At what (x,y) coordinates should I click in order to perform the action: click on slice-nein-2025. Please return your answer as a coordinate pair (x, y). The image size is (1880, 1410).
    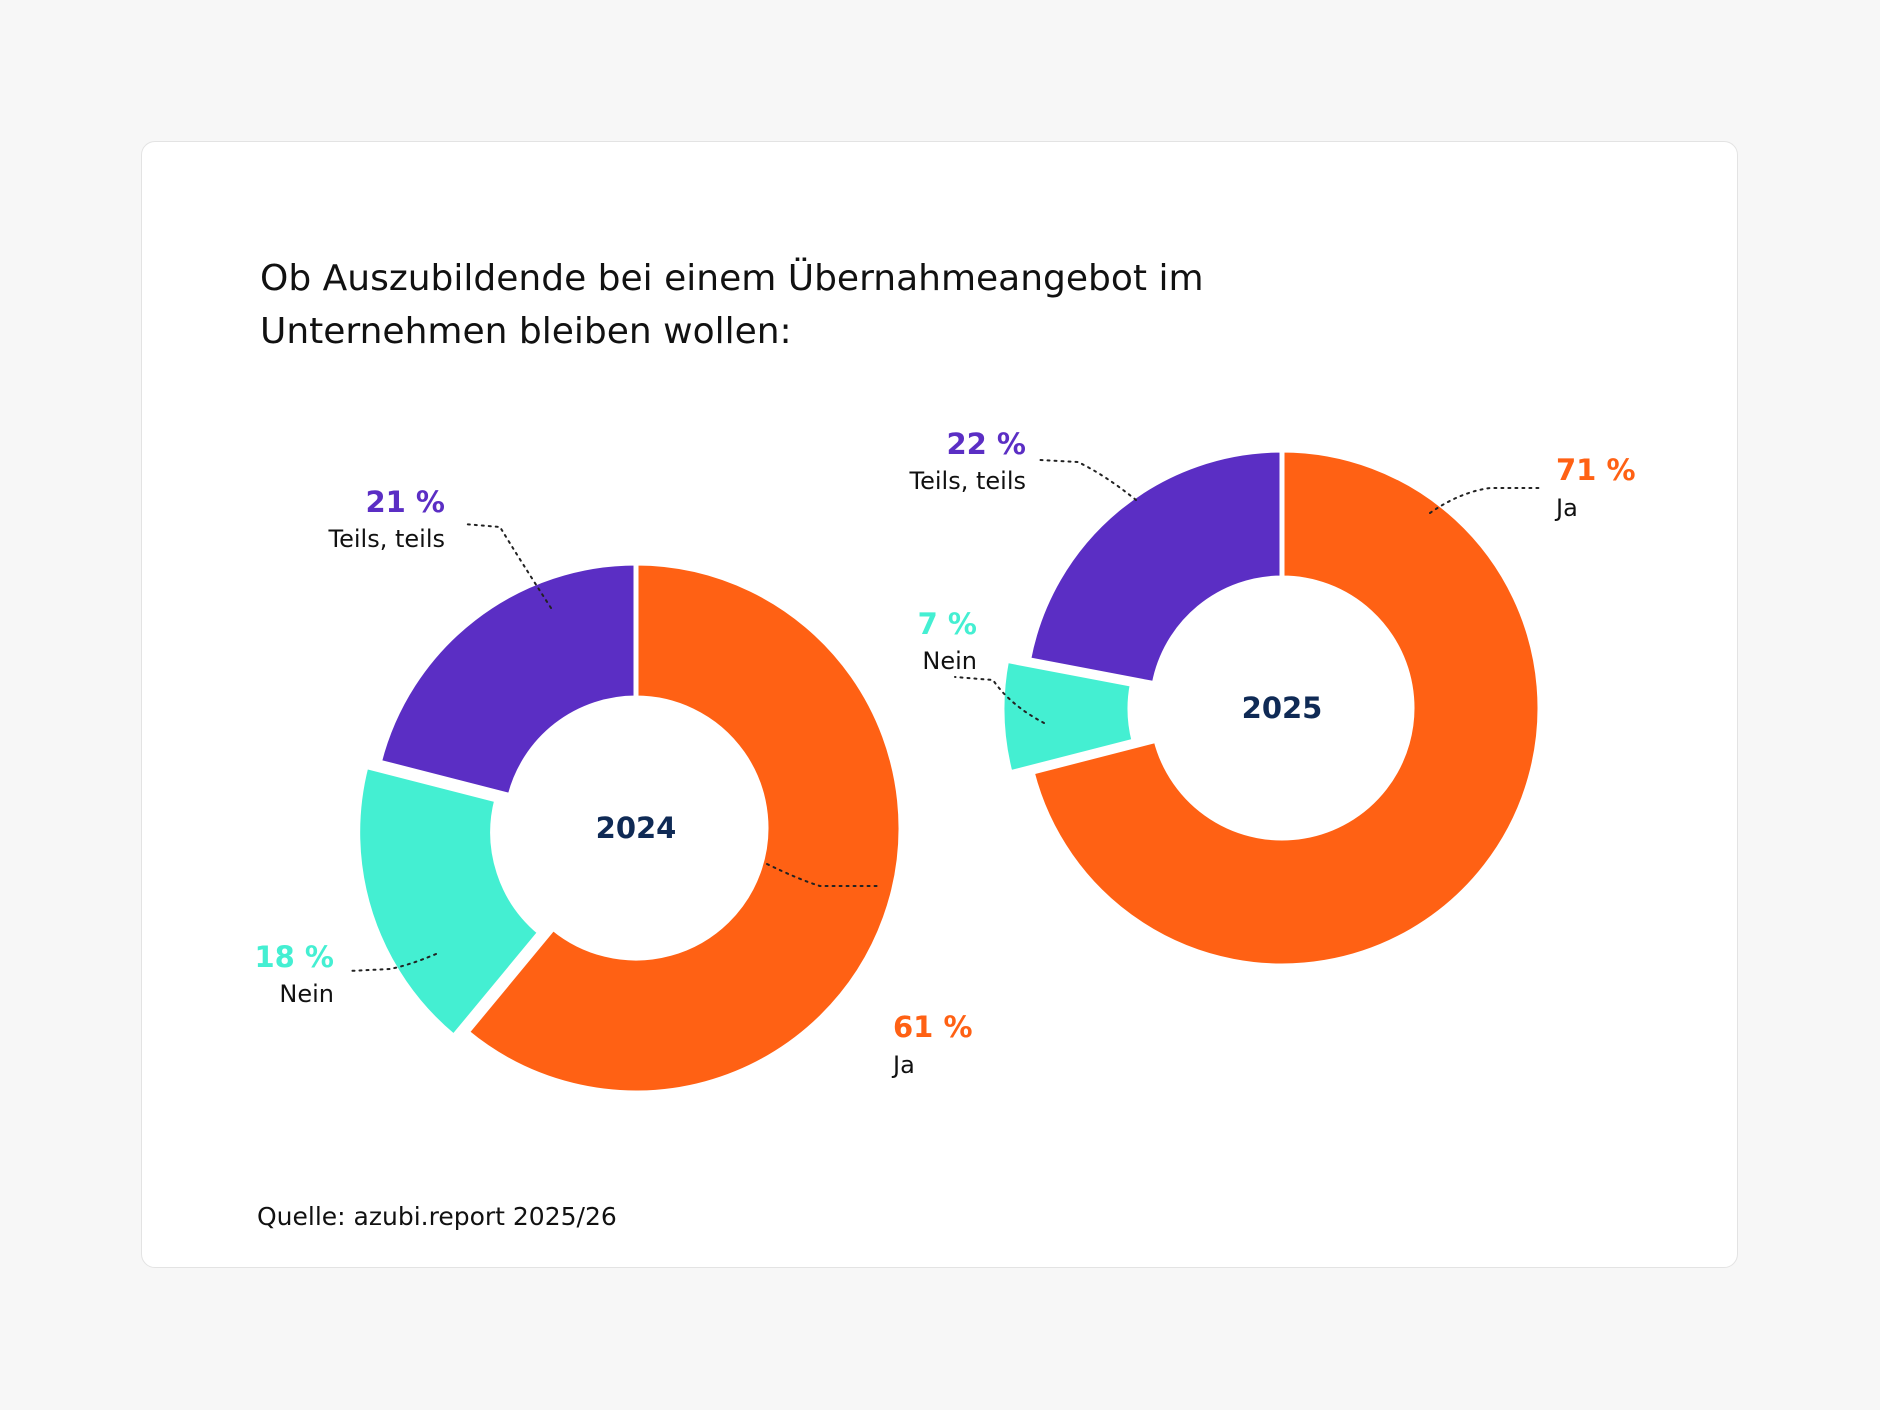
    Looking at the image, I should click on (1068, 716).